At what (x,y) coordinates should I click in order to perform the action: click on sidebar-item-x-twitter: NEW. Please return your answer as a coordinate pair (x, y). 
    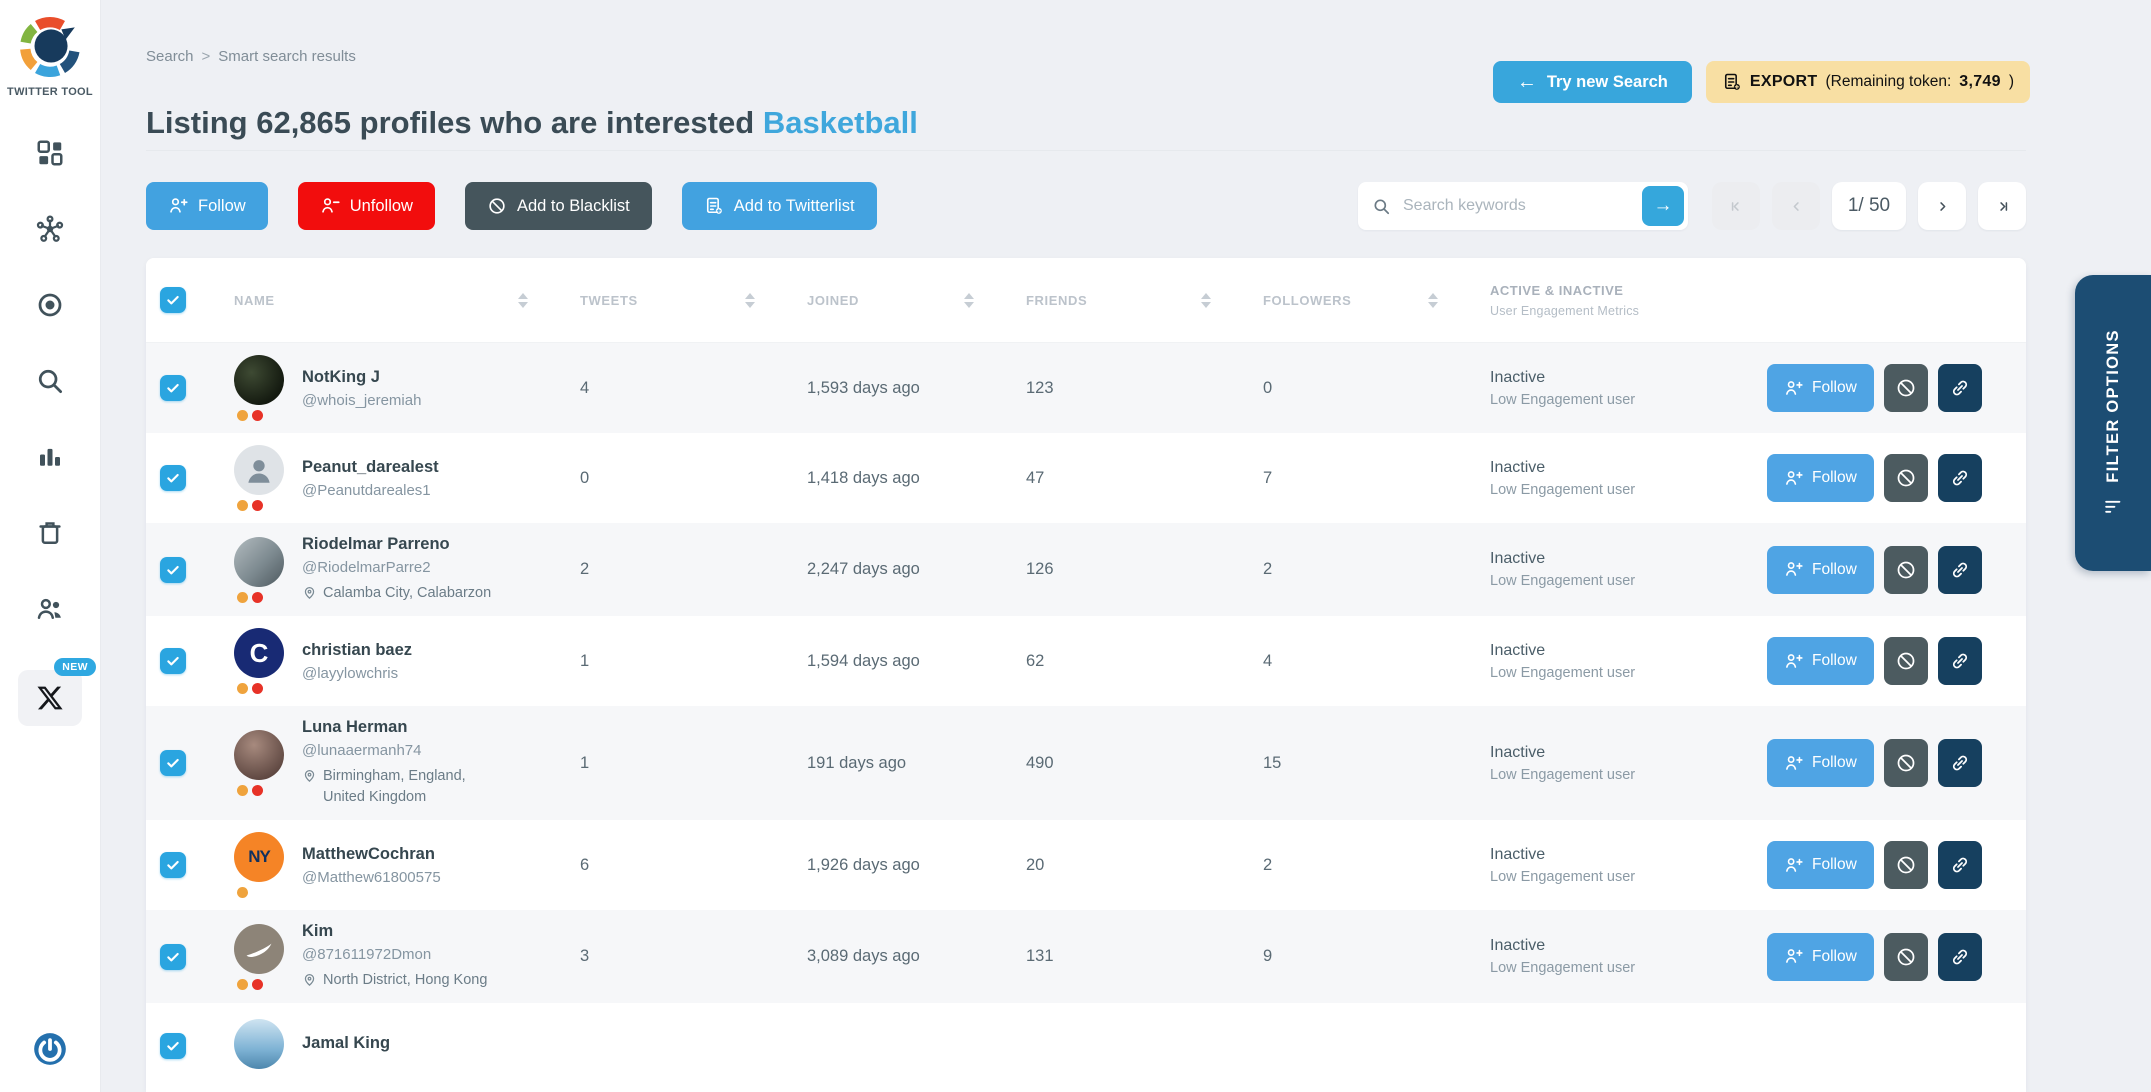
    Looking at the image, I should click on (57, 692).